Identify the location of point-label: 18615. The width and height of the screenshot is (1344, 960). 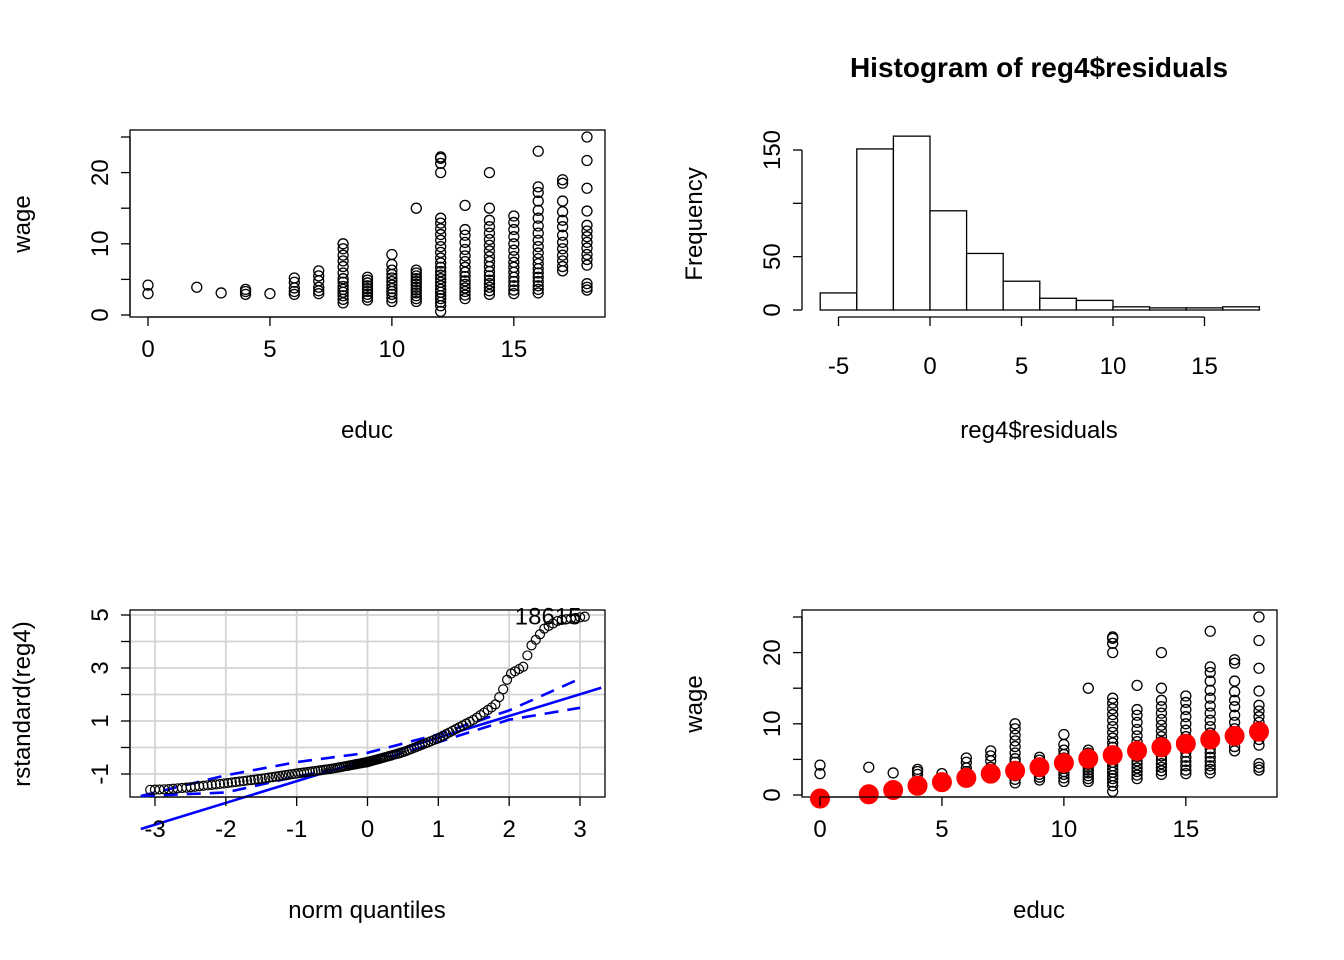
(548, 616).